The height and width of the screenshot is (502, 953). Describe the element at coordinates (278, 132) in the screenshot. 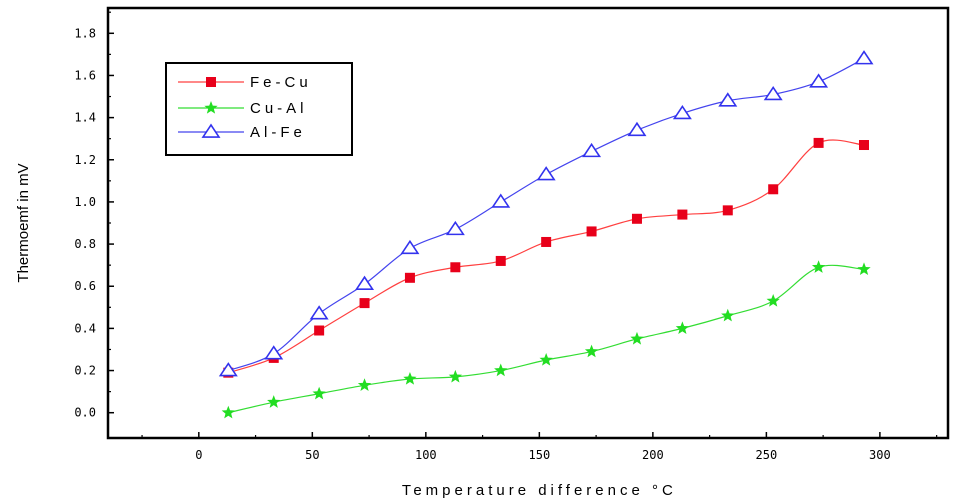

I see `legend-label: Al-Fe` at that location.